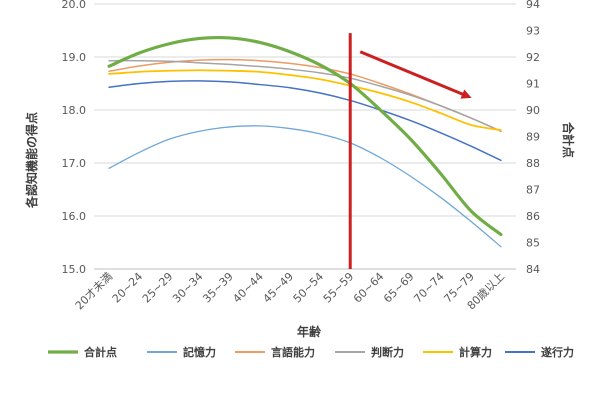 Image resolution: width=600 pixels, height=400 pixels. What do you see at coordinates (475, 352) in the screenshot?
I see `legend-label: 計算力` at bounding box center [475, 352].